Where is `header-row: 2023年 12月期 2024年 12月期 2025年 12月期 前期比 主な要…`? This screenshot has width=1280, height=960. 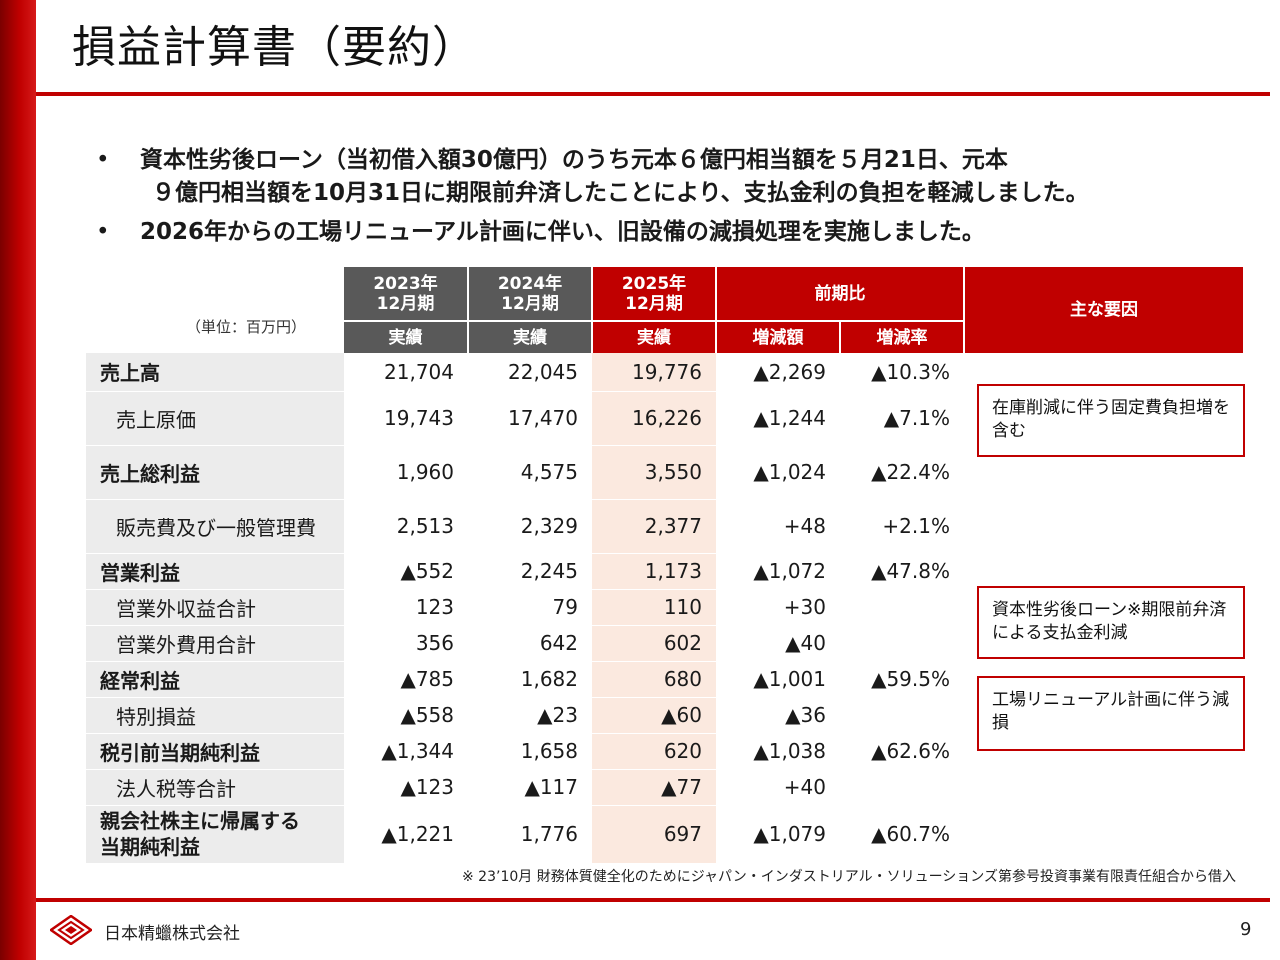
header-row: 2023年 12月期 2024年 12月期 2025年 12月期 前期比 主な要… is located at coordinates (664, 310).